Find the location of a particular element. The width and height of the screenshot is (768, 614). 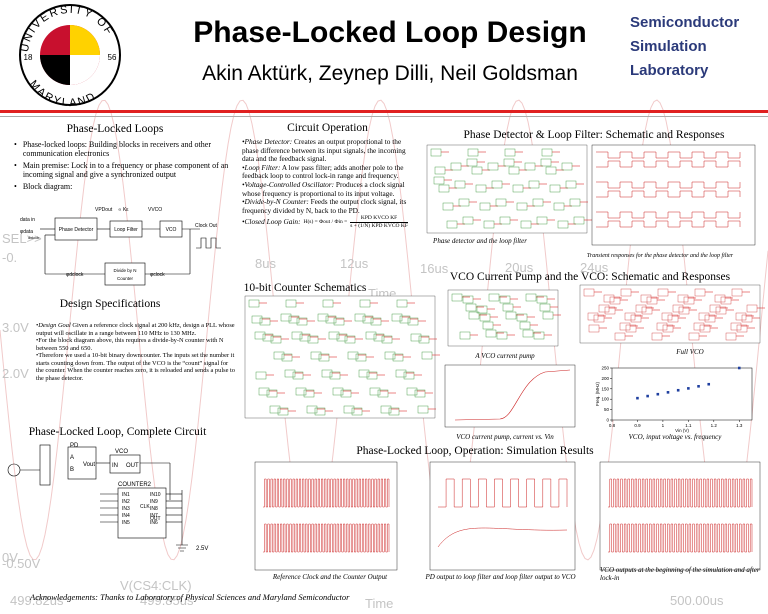

label: φdclock is located at coordinates (75, 275).